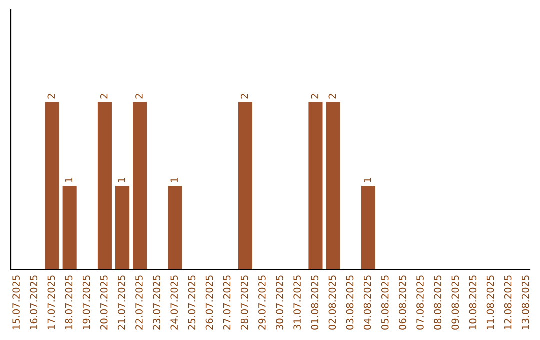 The height and width of the screenshot is (340, 540). Describe the element at coordinates (34, 303) in the screenshot. I see `x-tick-label: 16.07.2025` at that location.